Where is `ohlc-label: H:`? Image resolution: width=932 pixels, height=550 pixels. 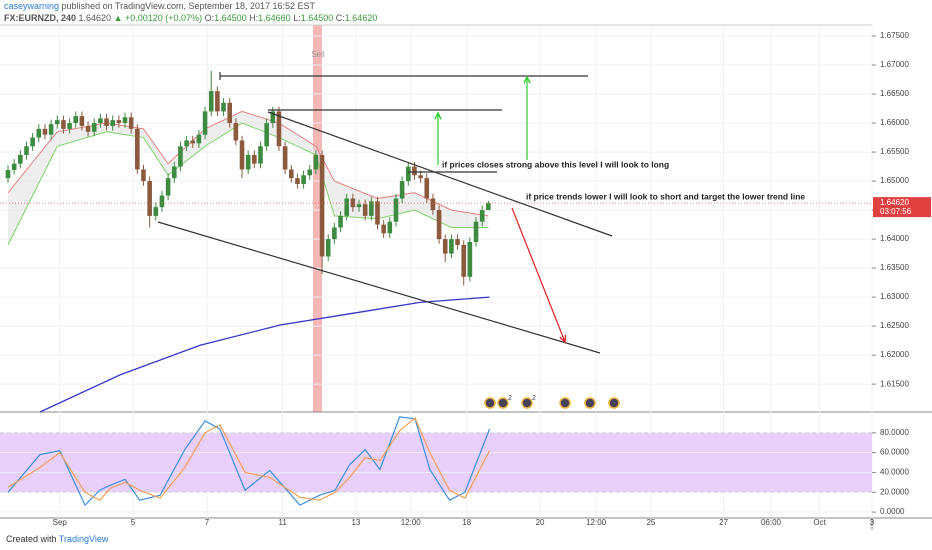 ohlc-label: H: is located at coordinates (254, 18).